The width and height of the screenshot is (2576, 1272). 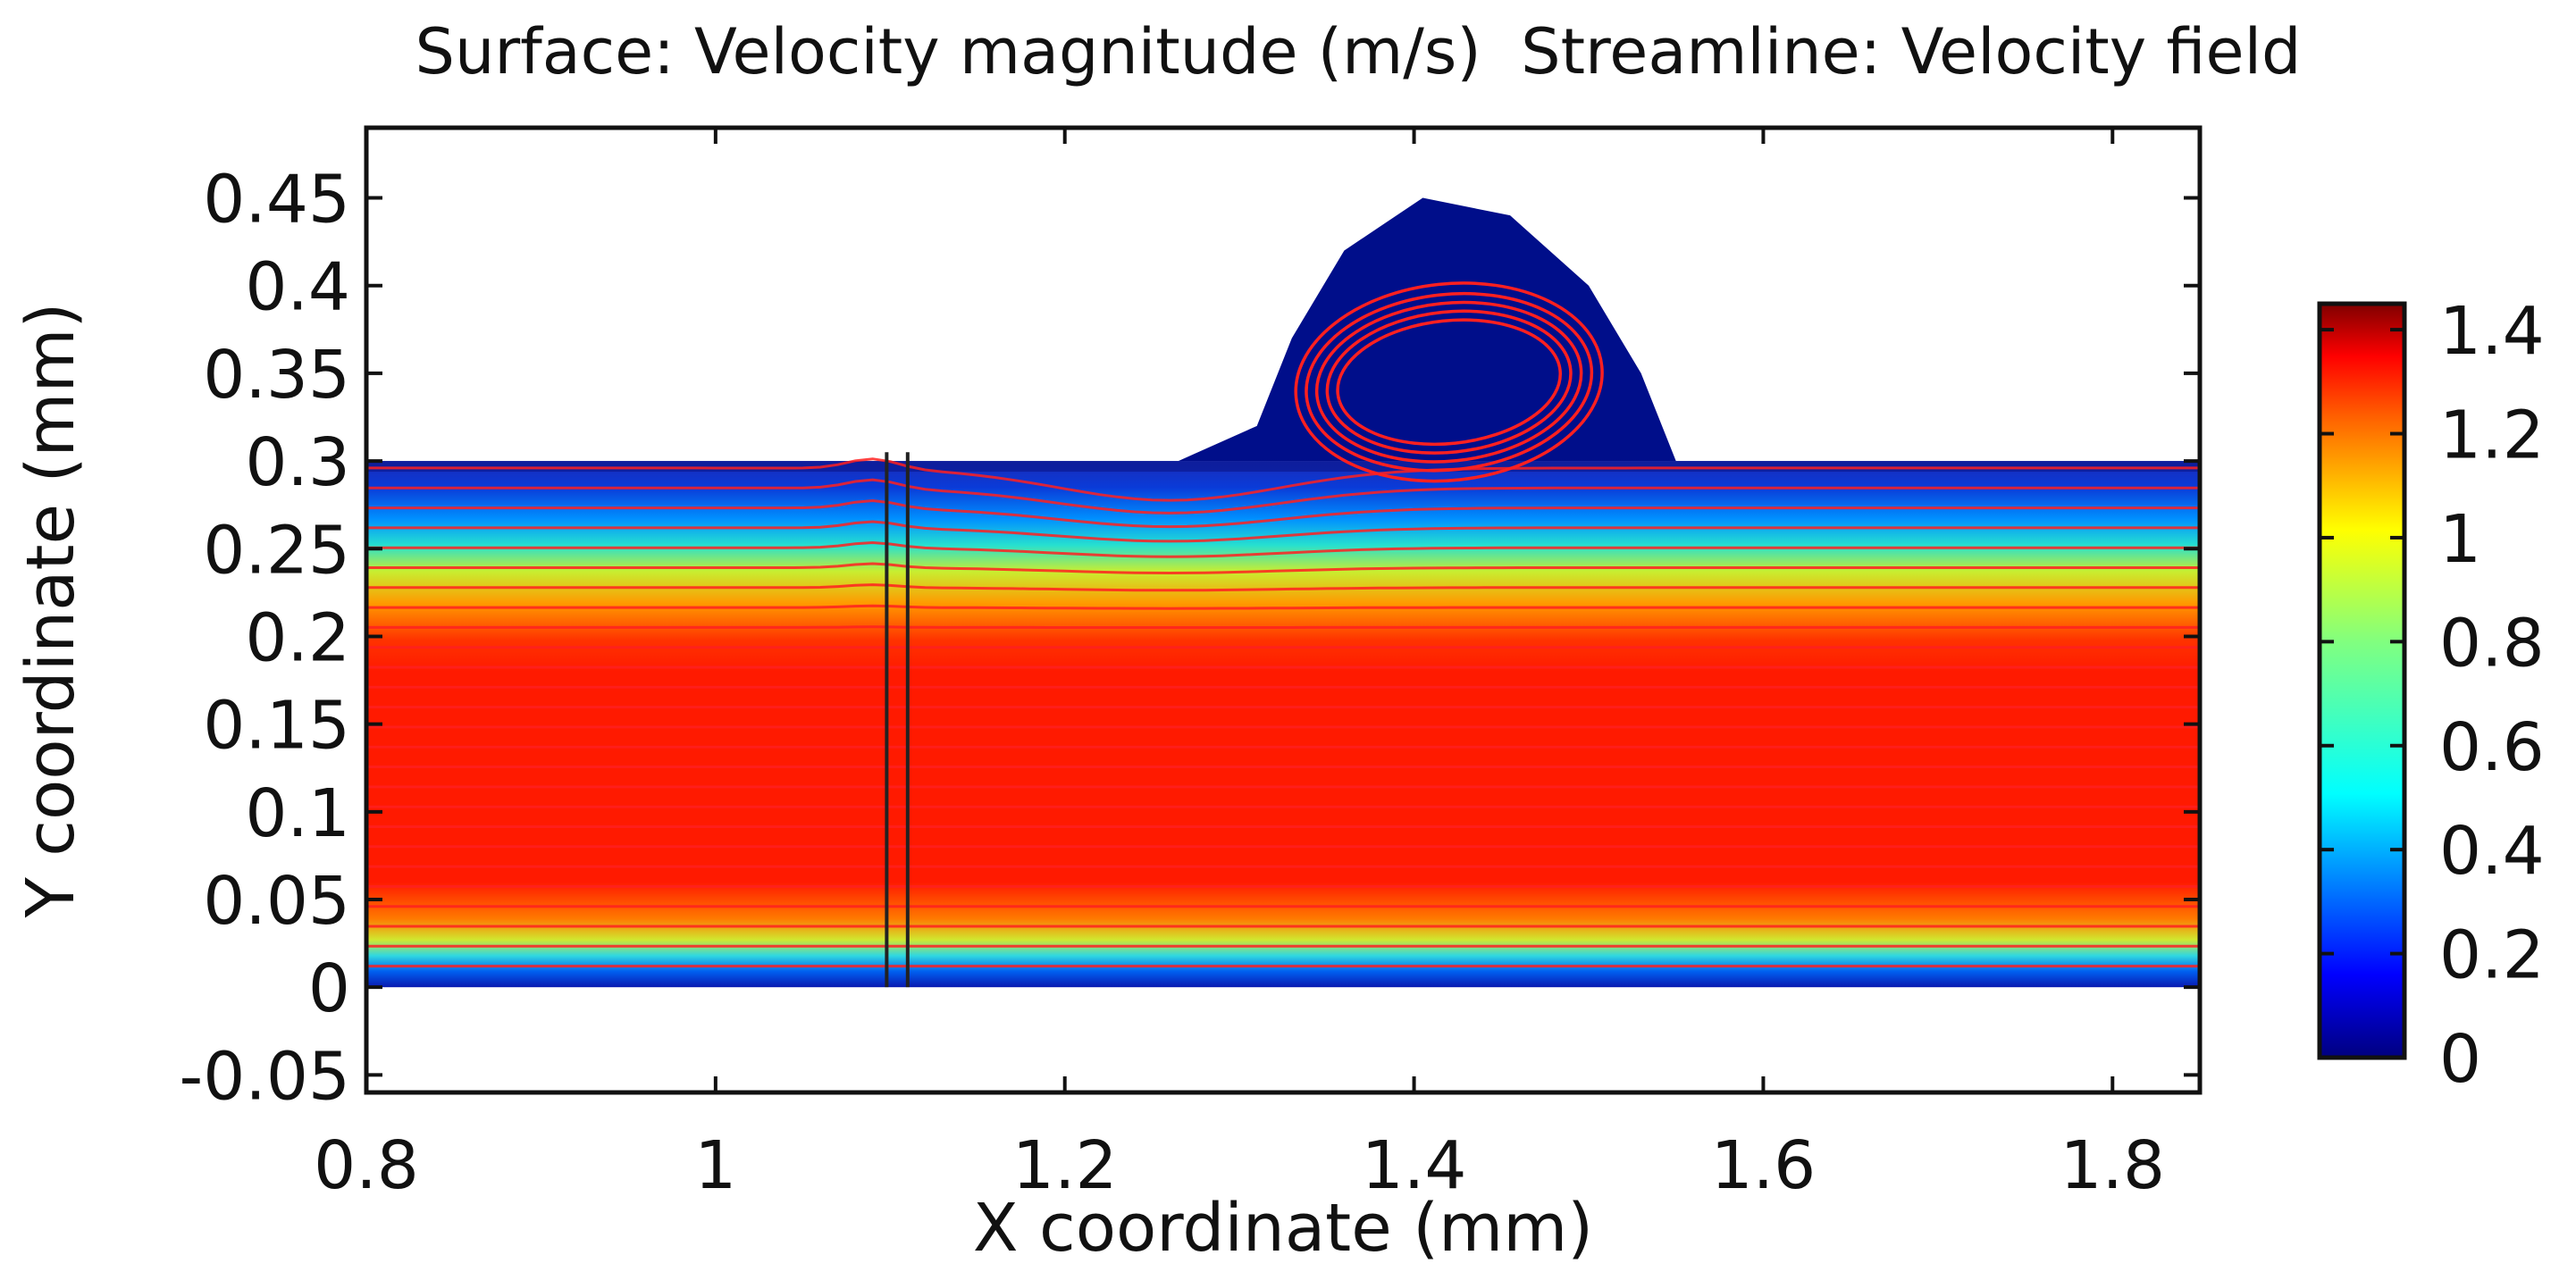 I want to click on x-tick-label: 1.8, so click(x=2112, y=1165).